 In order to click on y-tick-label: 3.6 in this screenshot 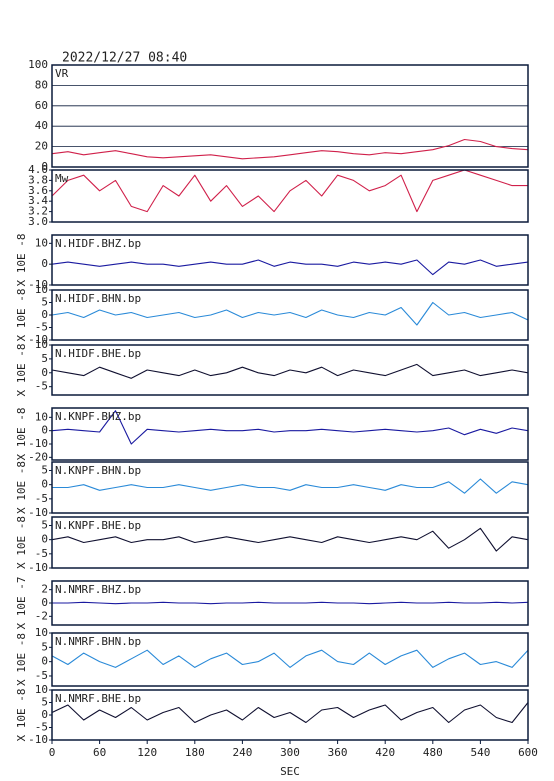, I will do `click(38, 190)`.